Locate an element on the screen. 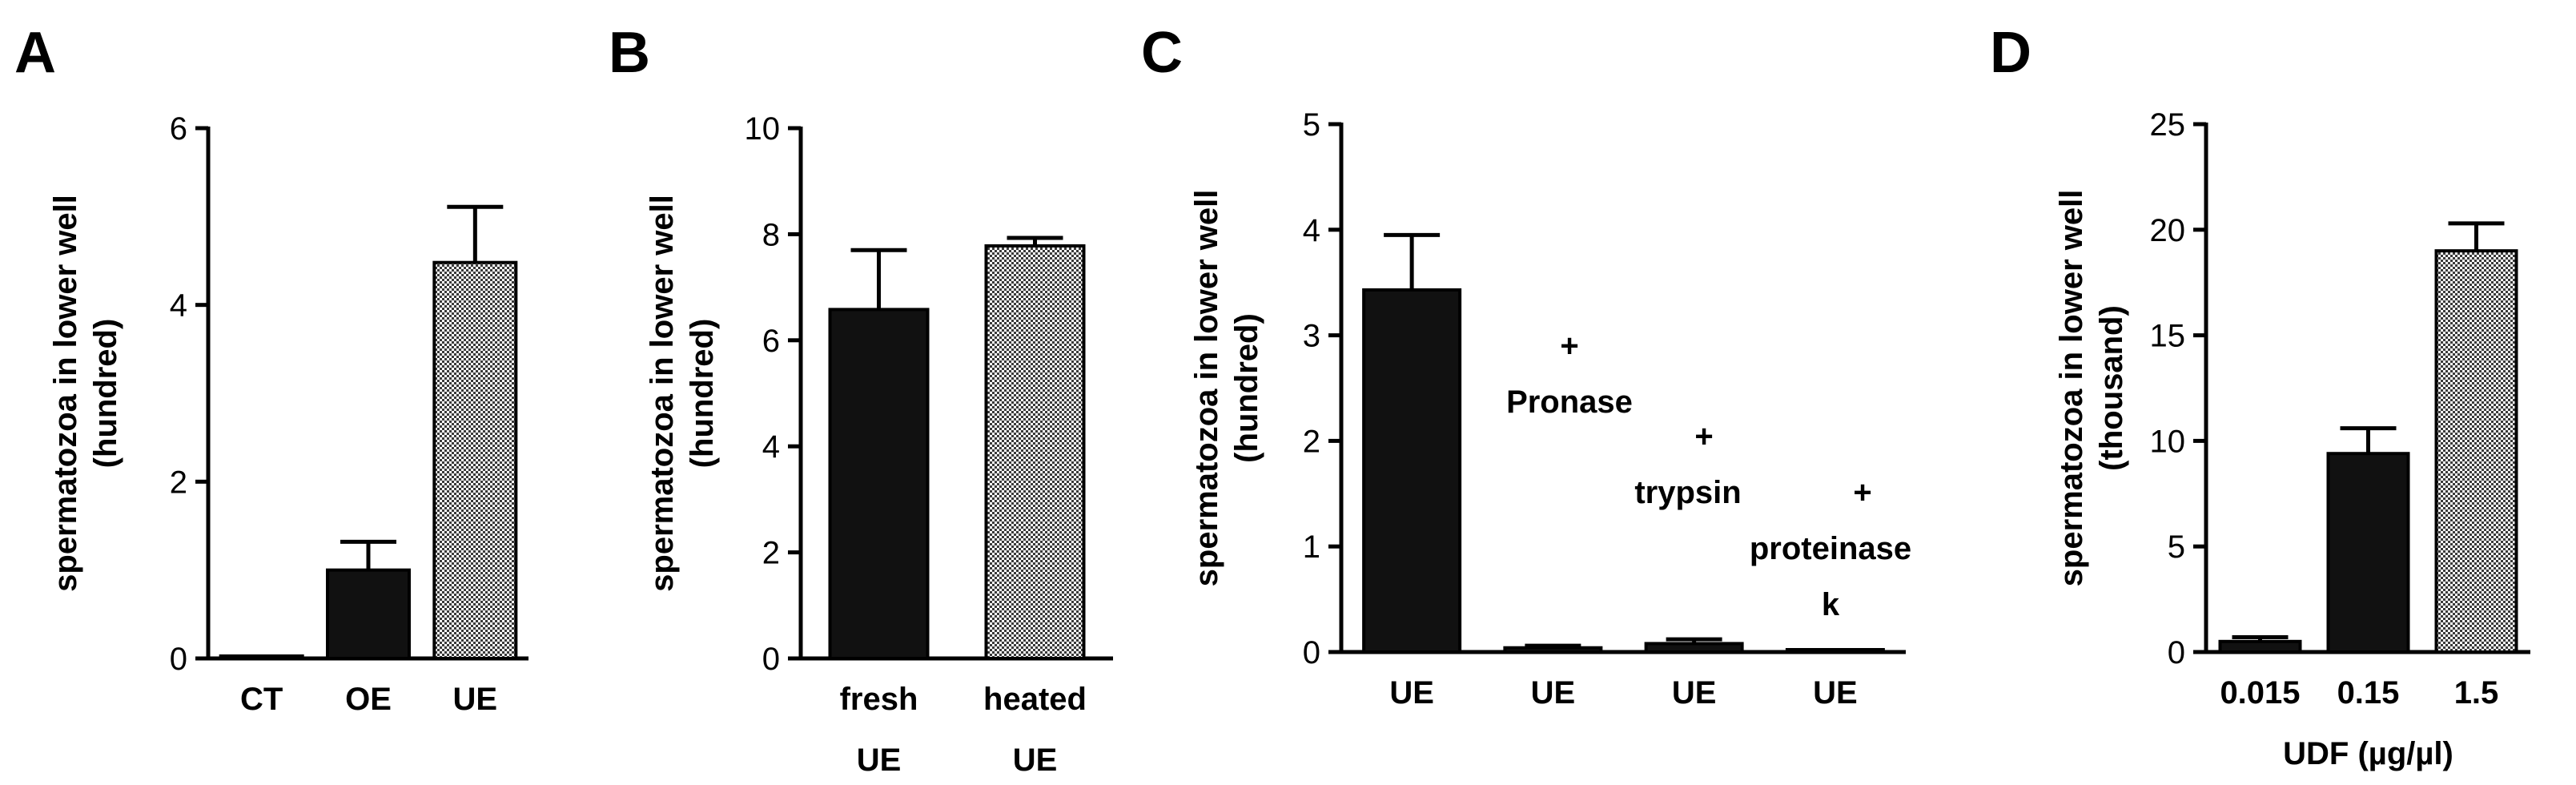 Image resolution: width=2576 pixels, height=785 pixels. y-axis-unit-label: (thousand) is located at coordinates (2111, 388).